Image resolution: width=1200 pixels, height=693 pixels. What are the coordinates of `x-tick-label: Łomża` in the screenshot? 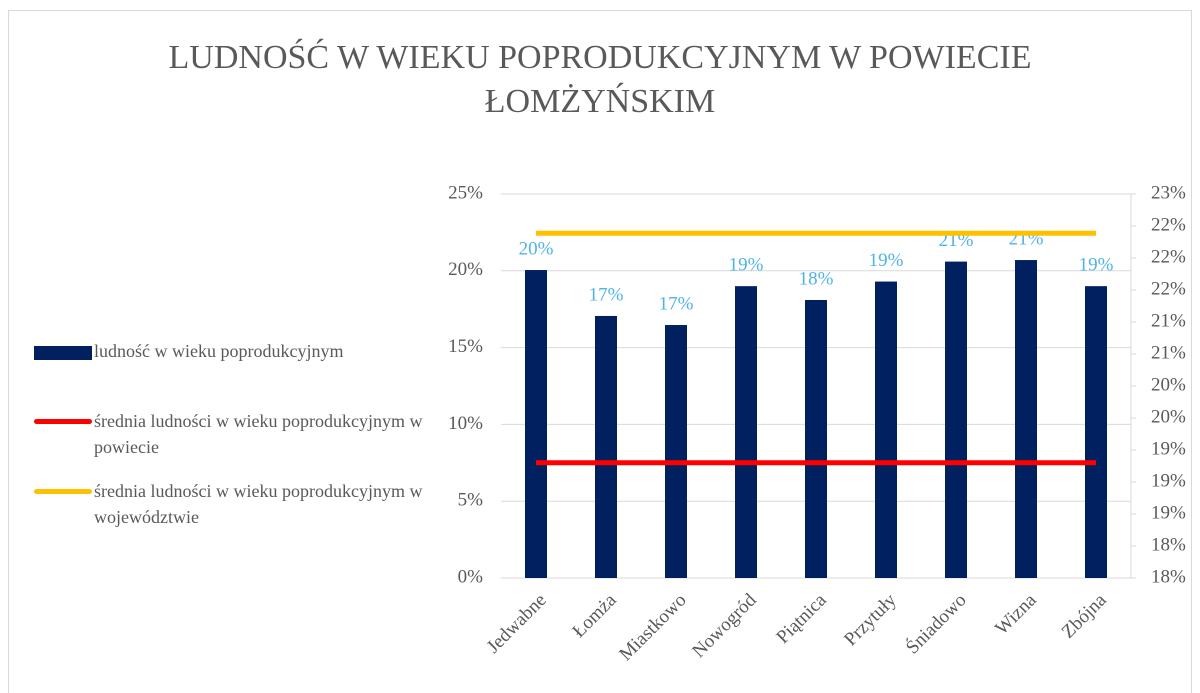 It's located at (594, 615).